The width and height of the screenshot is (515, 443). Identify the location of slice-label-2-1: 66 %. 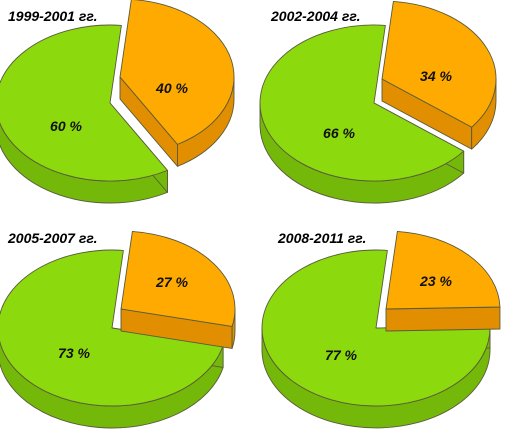
(339, 133).